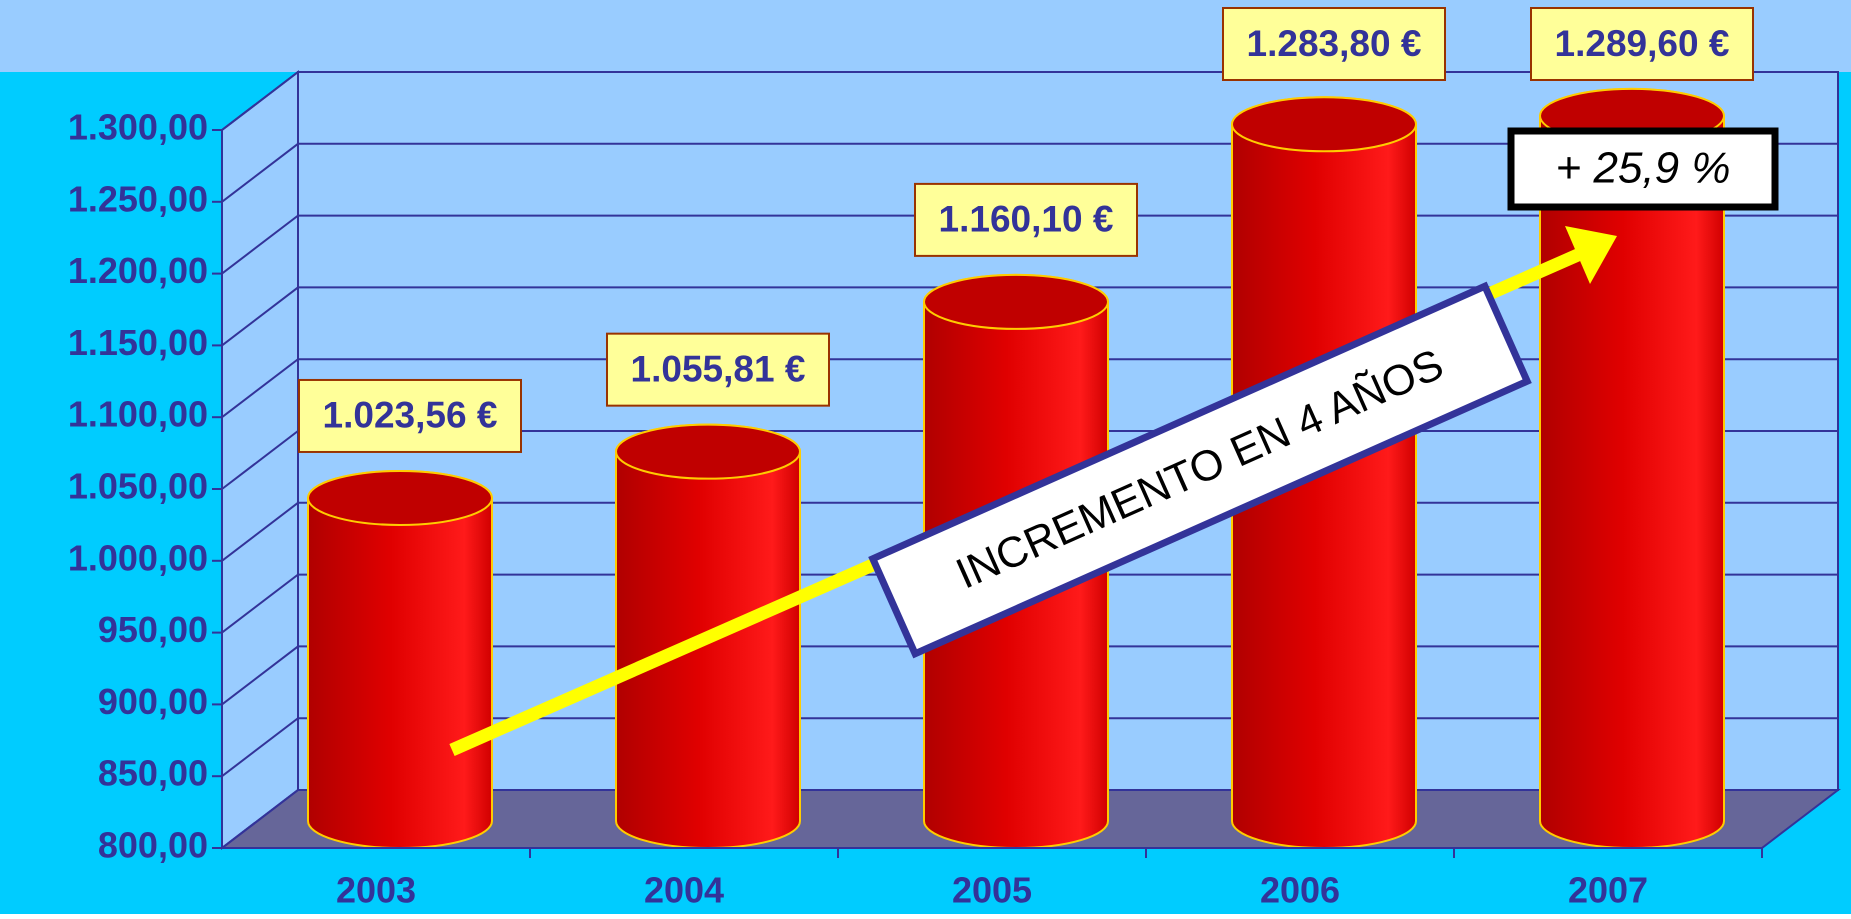  What do you see at coordinates (992, 890) in the screenshot?
I see `x-tick-label: 2005` at bounding box center [992, 890].